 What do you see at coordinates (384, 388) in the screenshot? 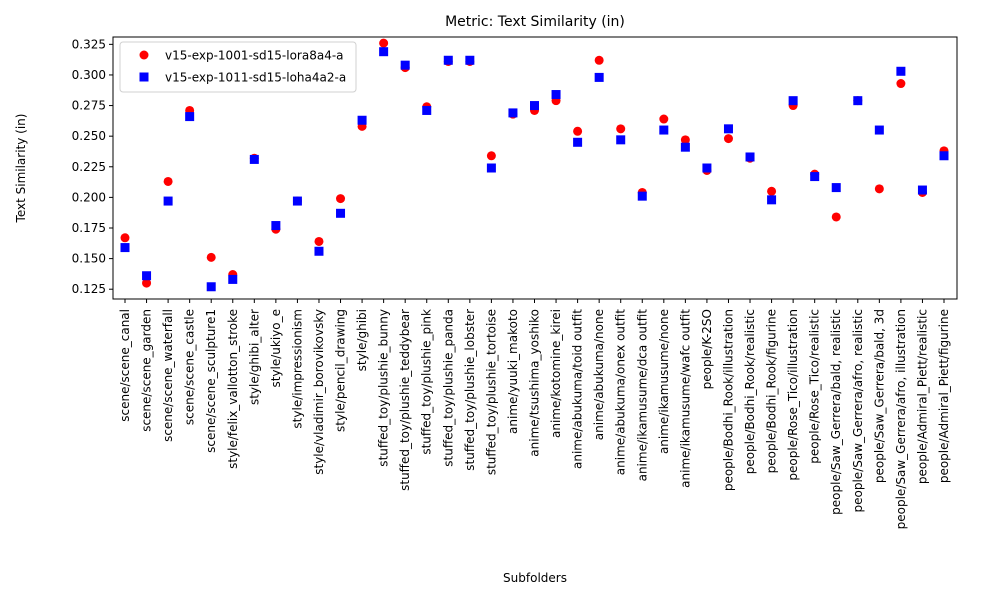
I see `x-tick-label: stuffed_toy/plushie_bunny` at bounding box center [384, 388].